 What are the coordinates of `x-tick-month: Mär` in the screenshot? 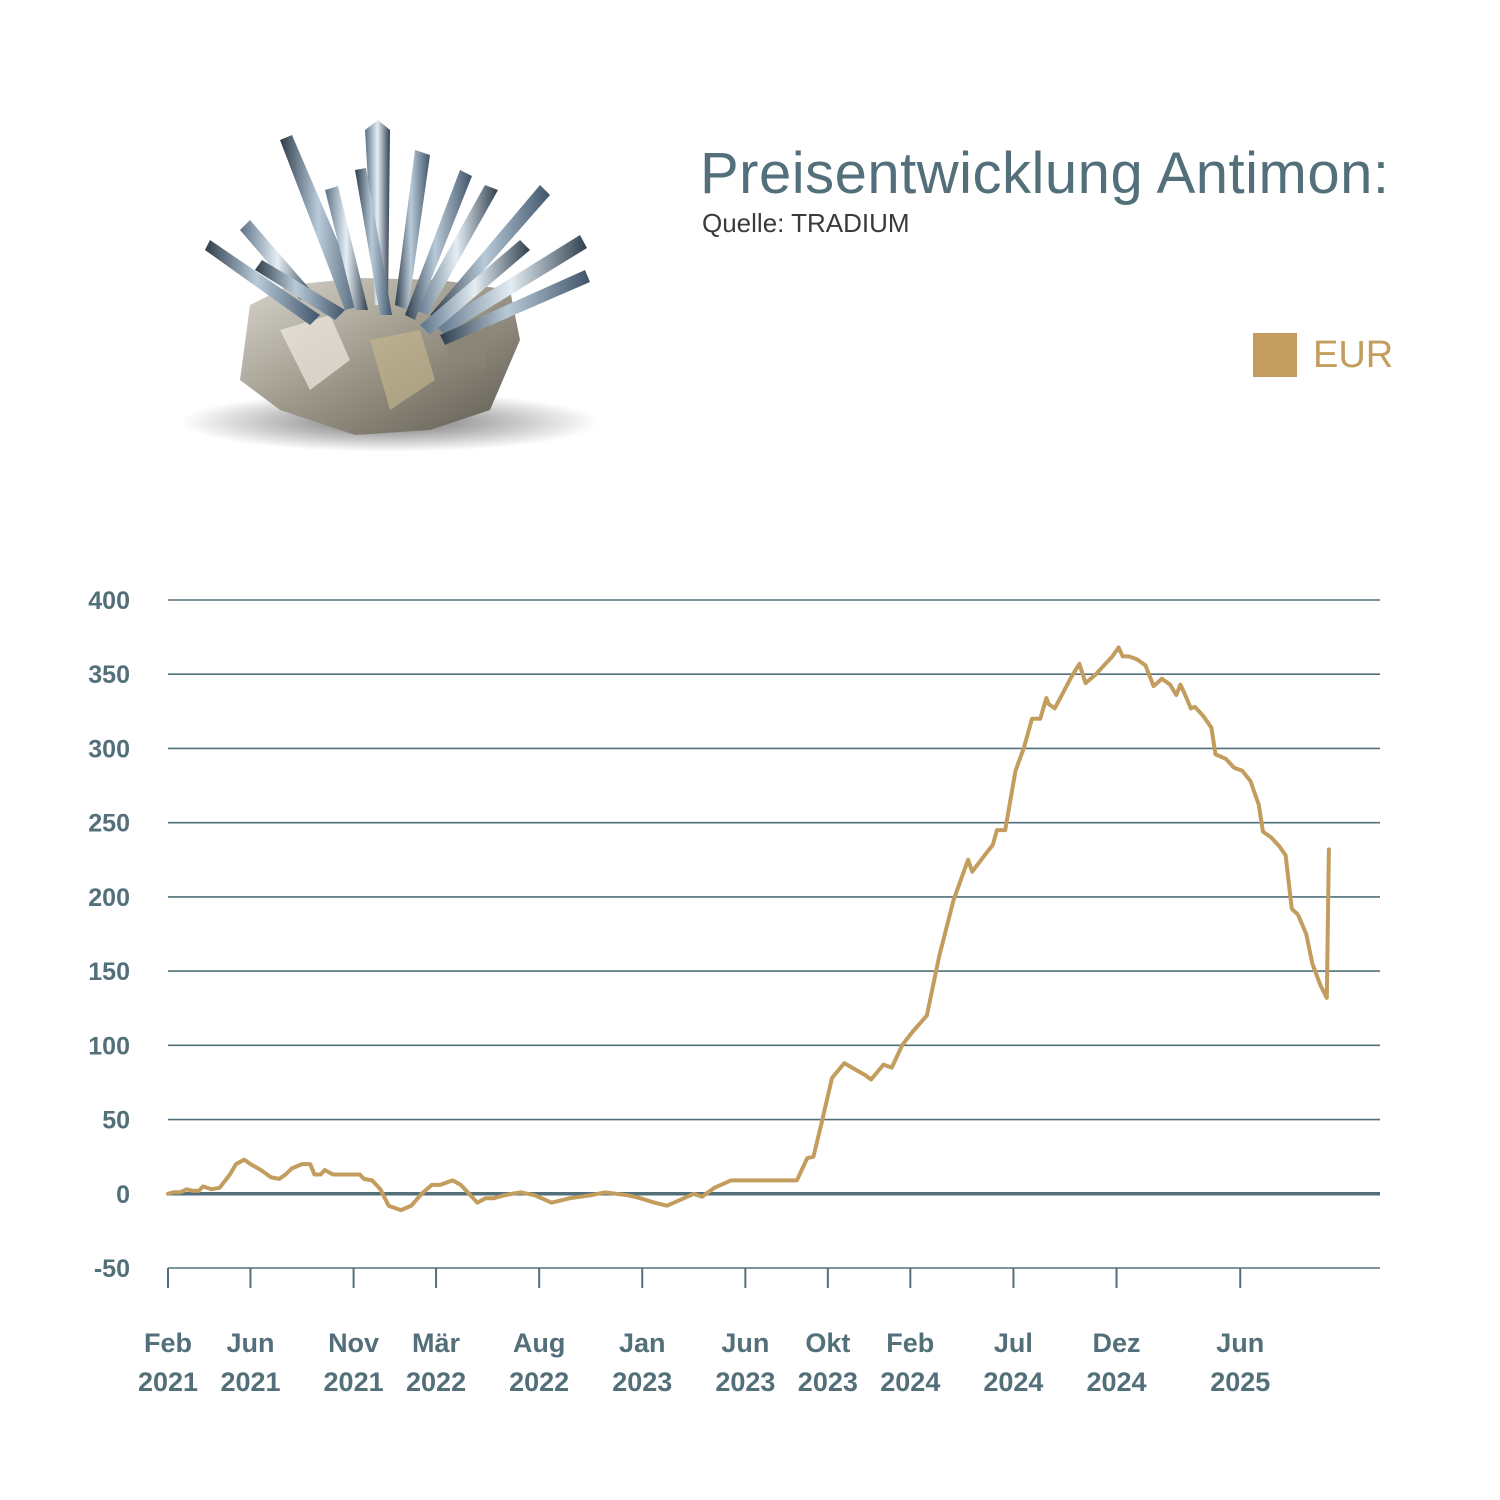 It's located at (436, 1343).